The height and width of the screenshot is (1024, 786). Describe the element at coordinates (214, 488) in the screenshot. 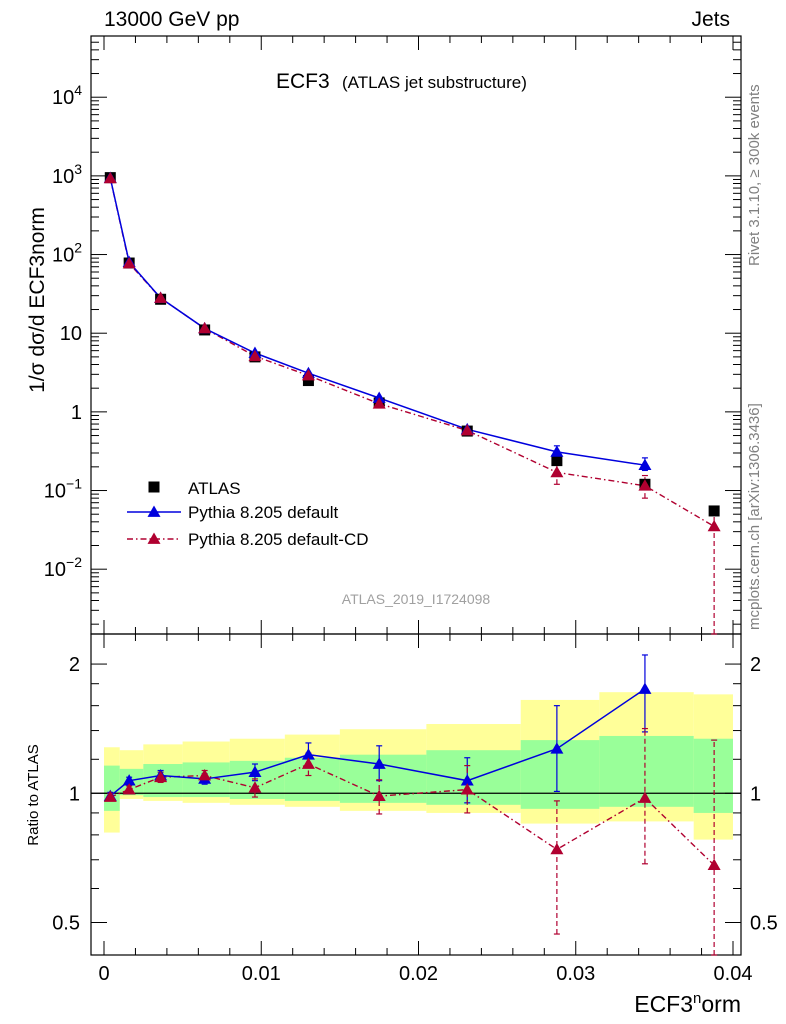

I see `legend-label-atlas: ATLAS` at that location.